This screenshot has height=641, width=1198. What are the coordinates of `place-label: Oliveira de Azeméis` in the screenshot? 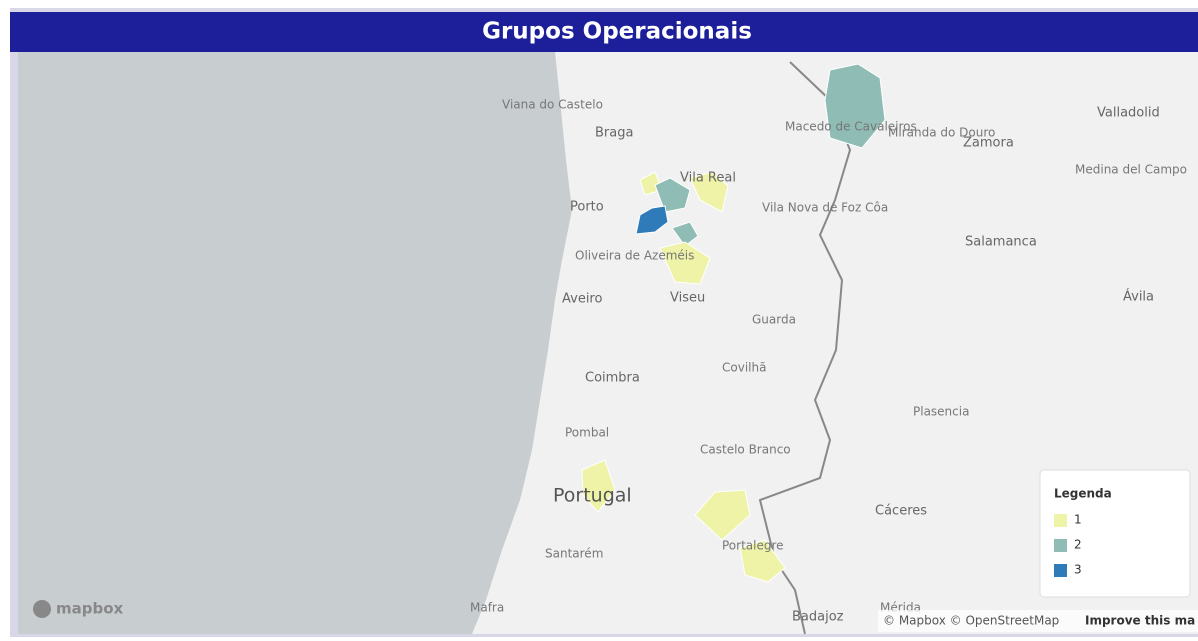 It's located at (634, 256).